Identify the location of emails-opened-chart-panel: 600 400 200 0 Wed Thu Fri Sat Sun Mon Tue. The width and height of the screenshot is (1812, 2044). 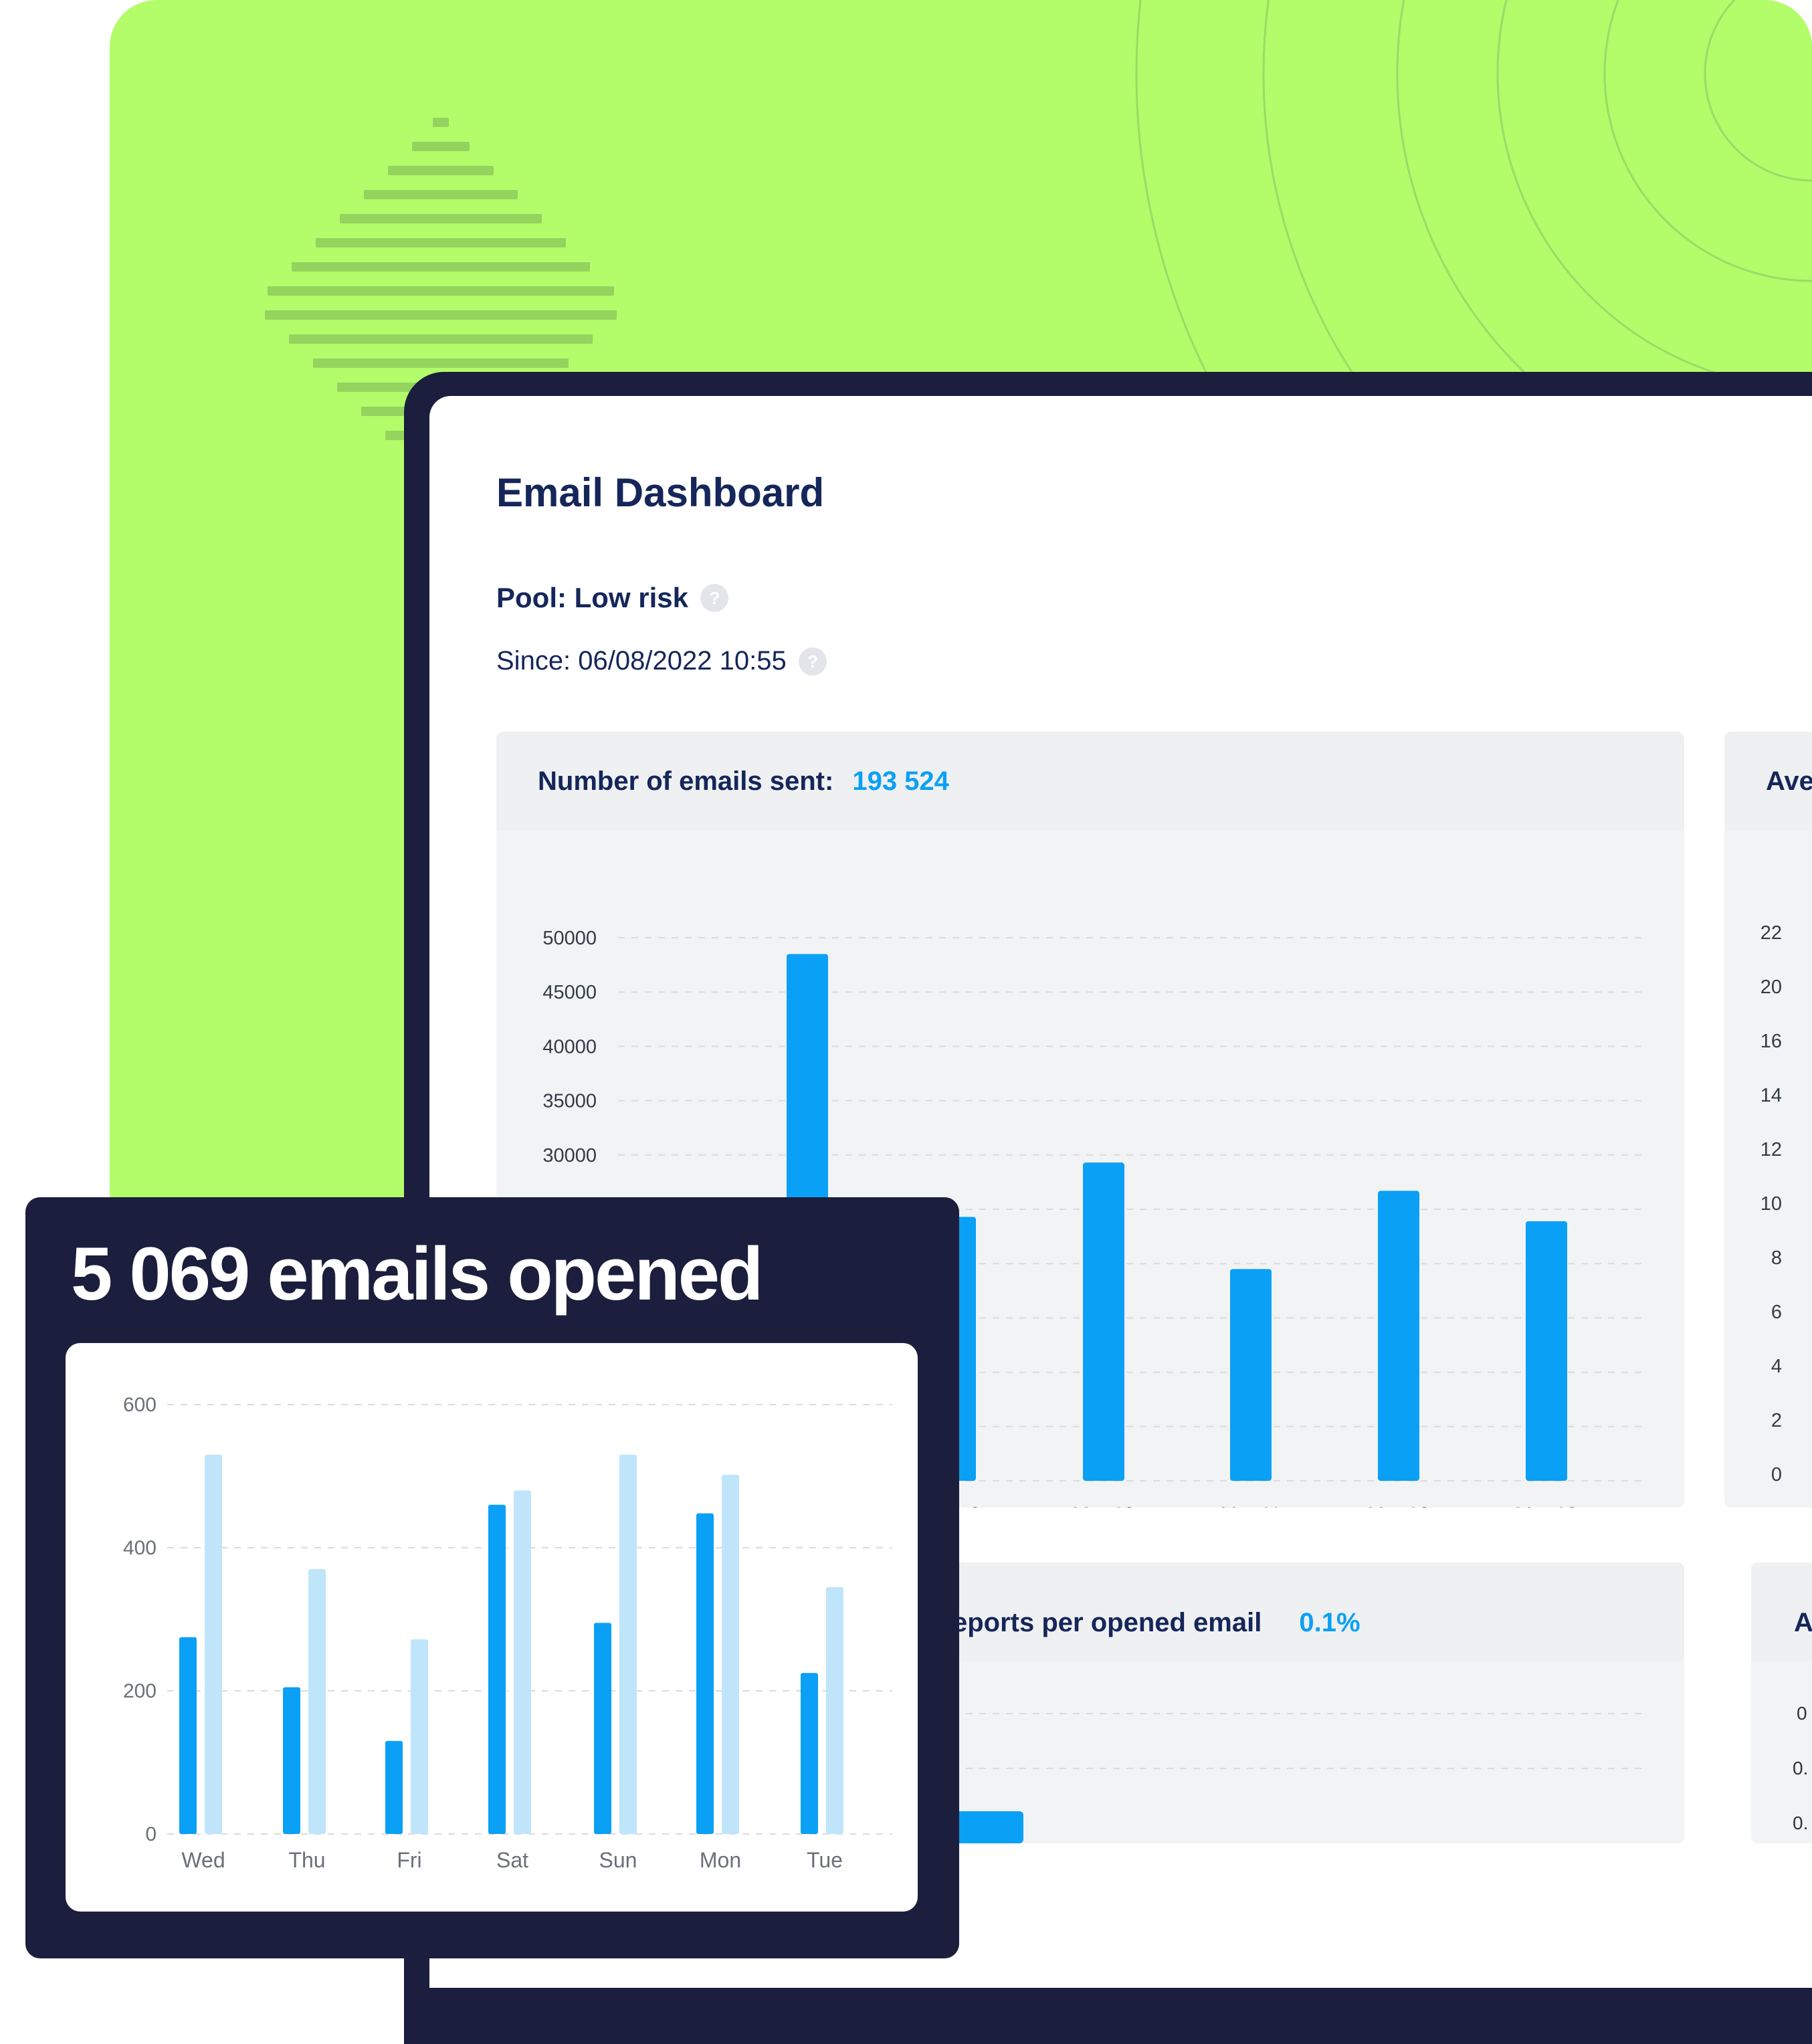
(492, 1627).